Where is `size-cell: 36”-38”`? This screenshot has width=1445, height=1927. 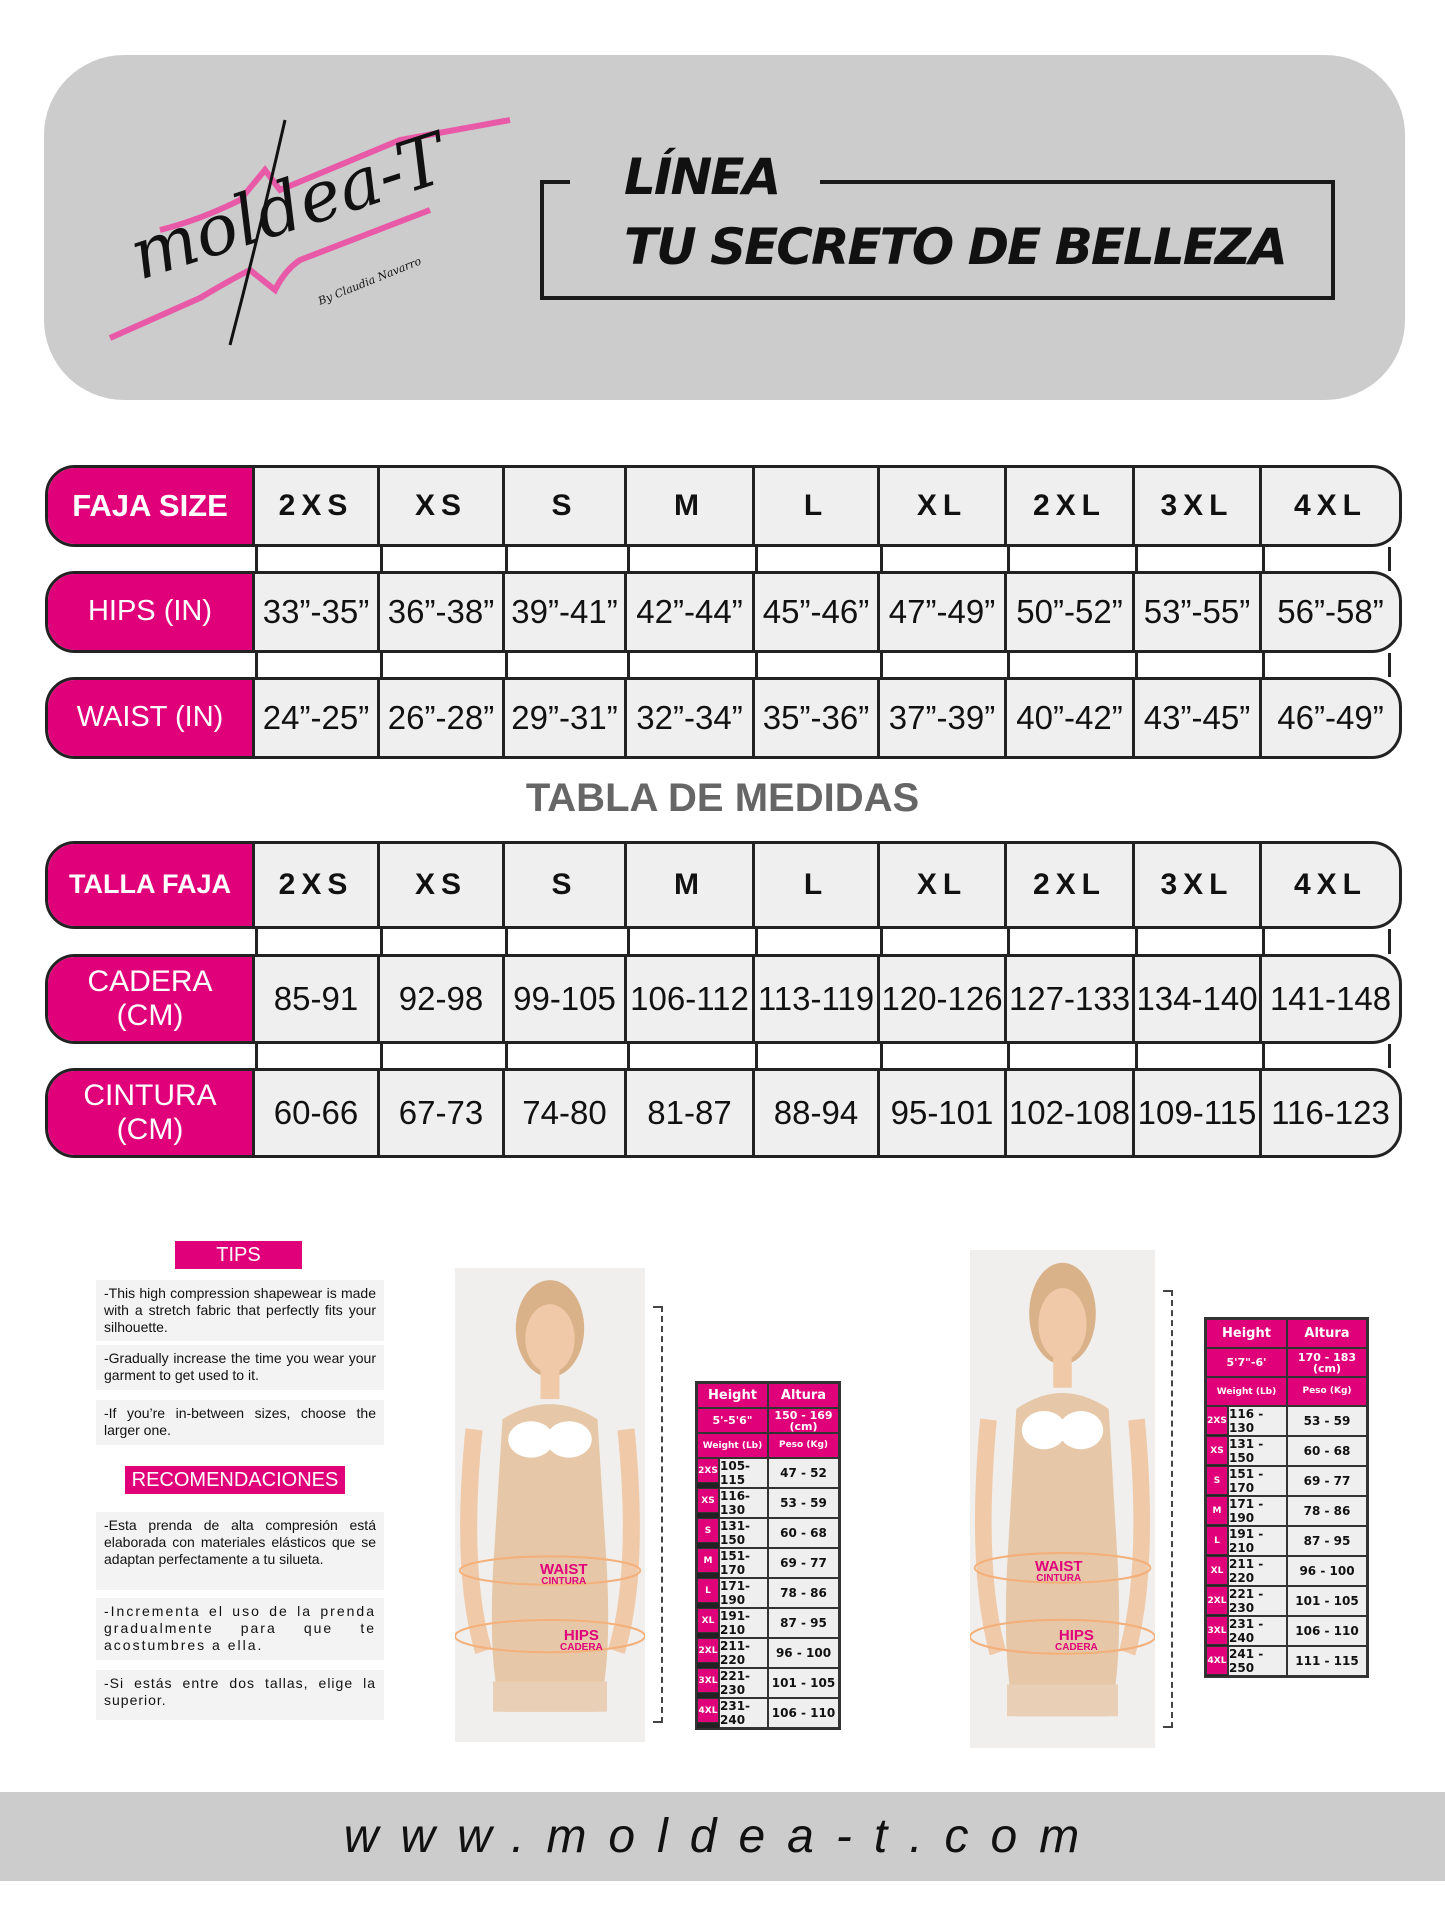 size-cell: 36”-38” is located at coordinates (442, 612).